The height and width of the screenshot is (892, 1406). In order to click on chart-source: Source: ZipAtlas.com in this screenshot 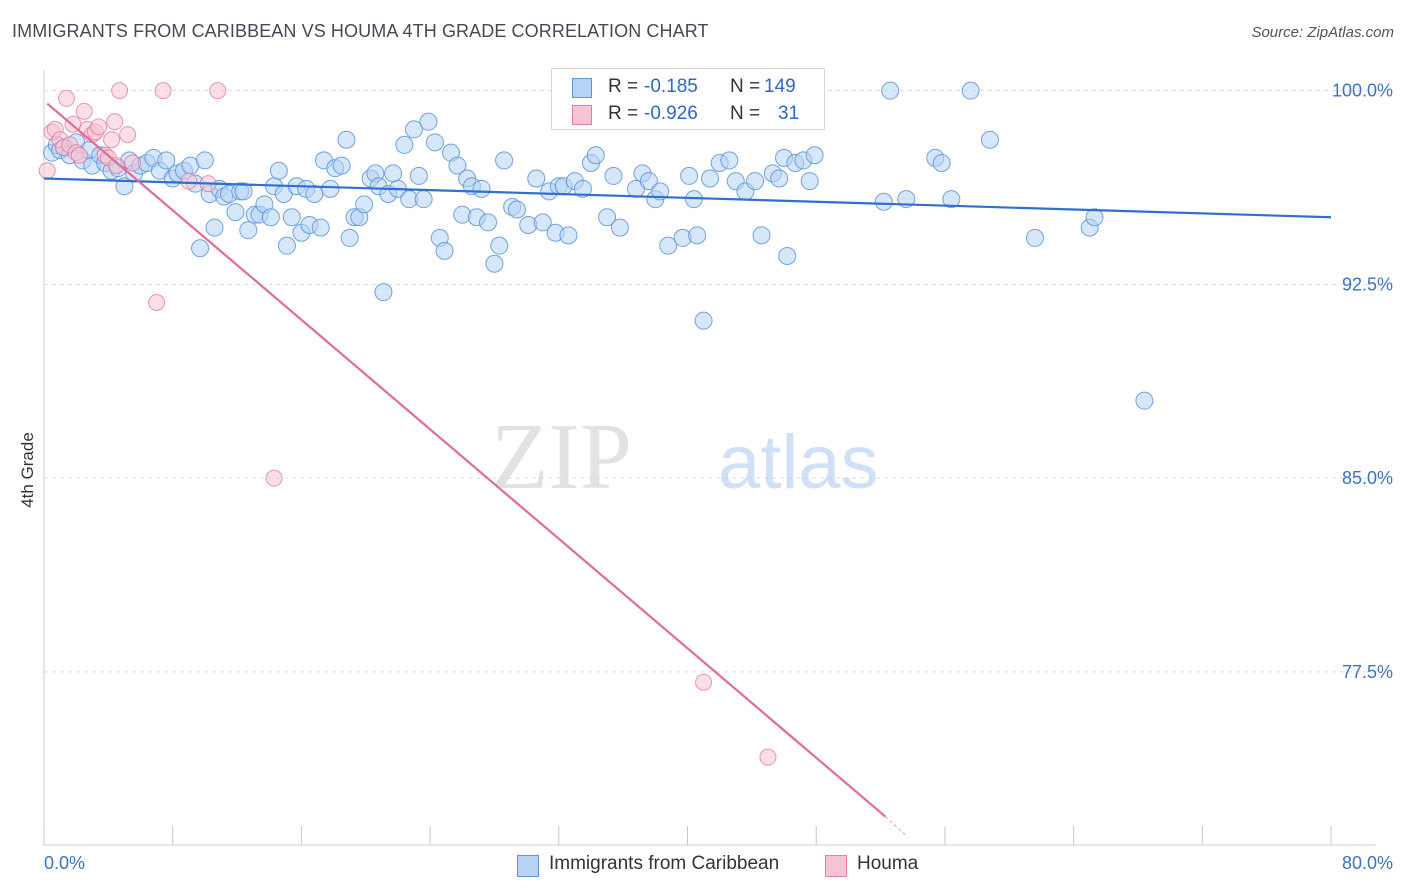, I will do `click(1322, 32)`.